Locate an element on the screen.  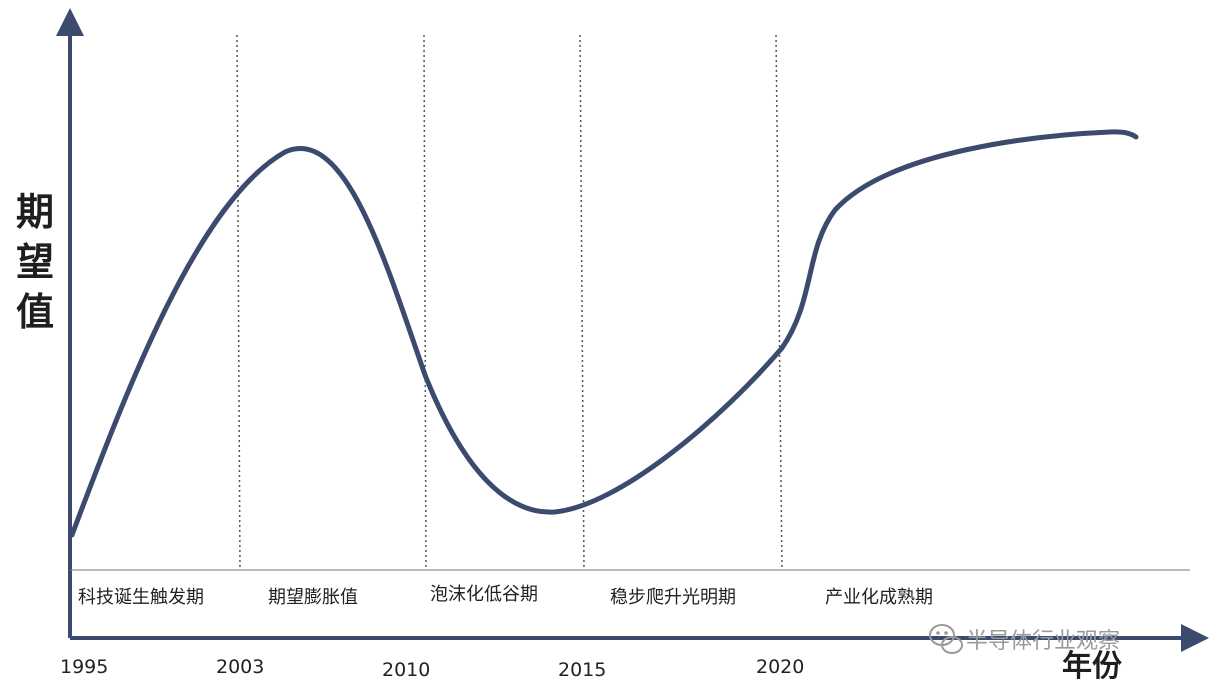
y-axis-label-char-2: 望 is located at coordinates (35, 262).